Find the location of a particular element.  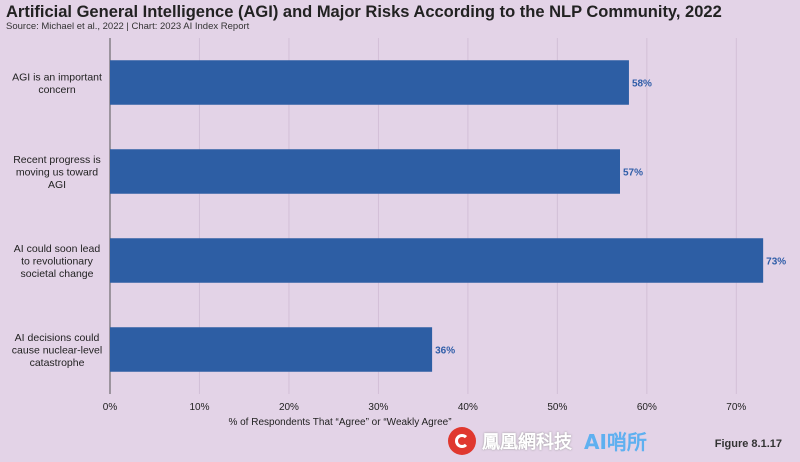

x-tick-label-50: 50% is located at coordinates (557, 407).